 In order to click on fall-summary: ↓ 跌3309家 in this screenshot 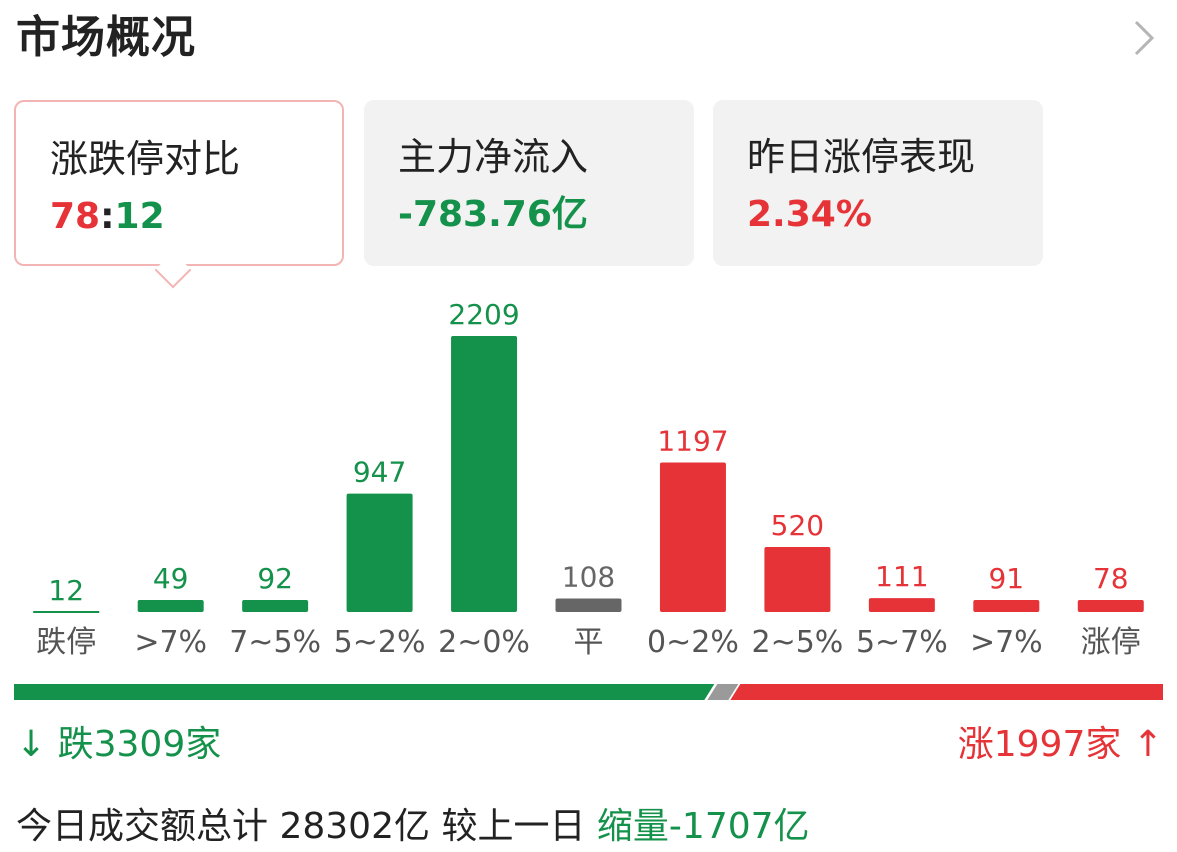, I will do `click(118, 745)`.